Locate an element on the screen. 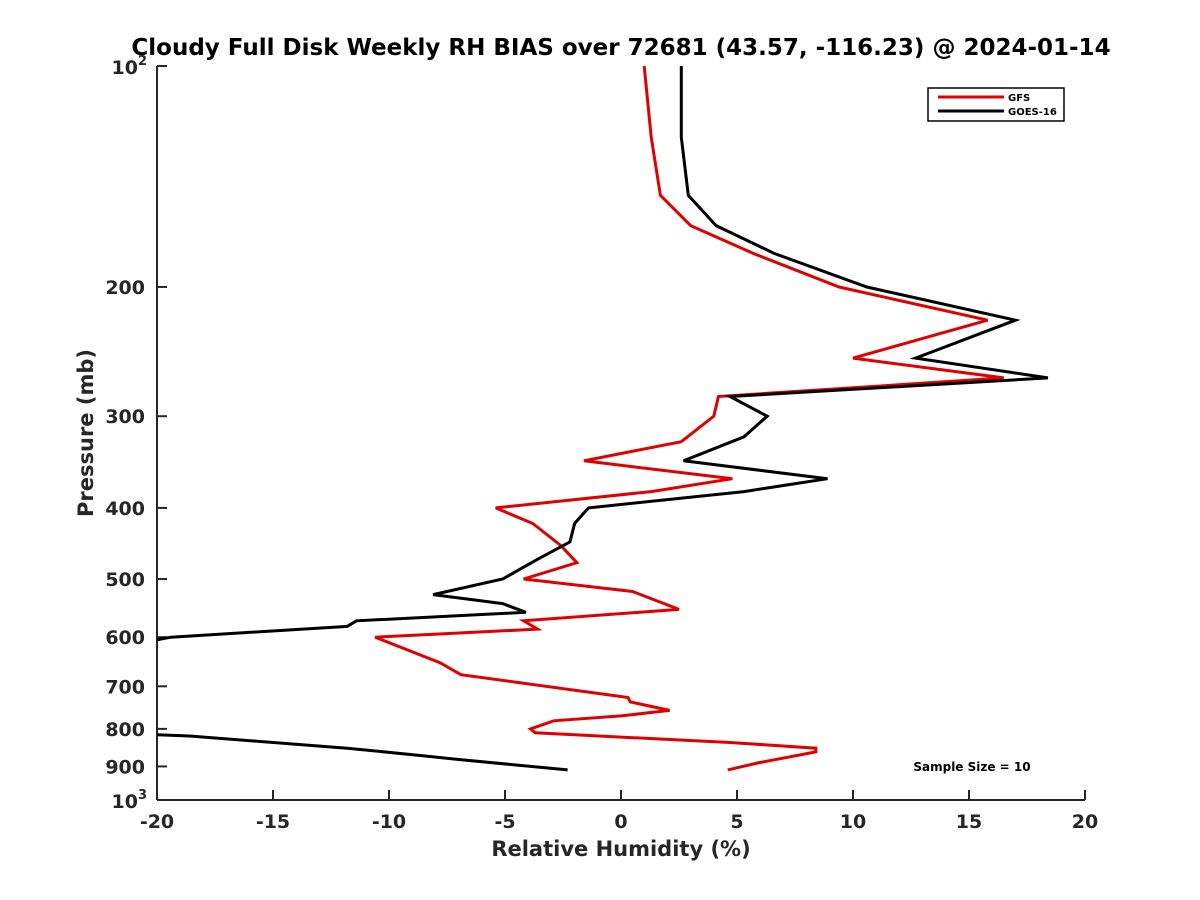 The width and height of the screenshot is (1200, 900). y-tick-label: 200 is located at coordinates (125, 288).